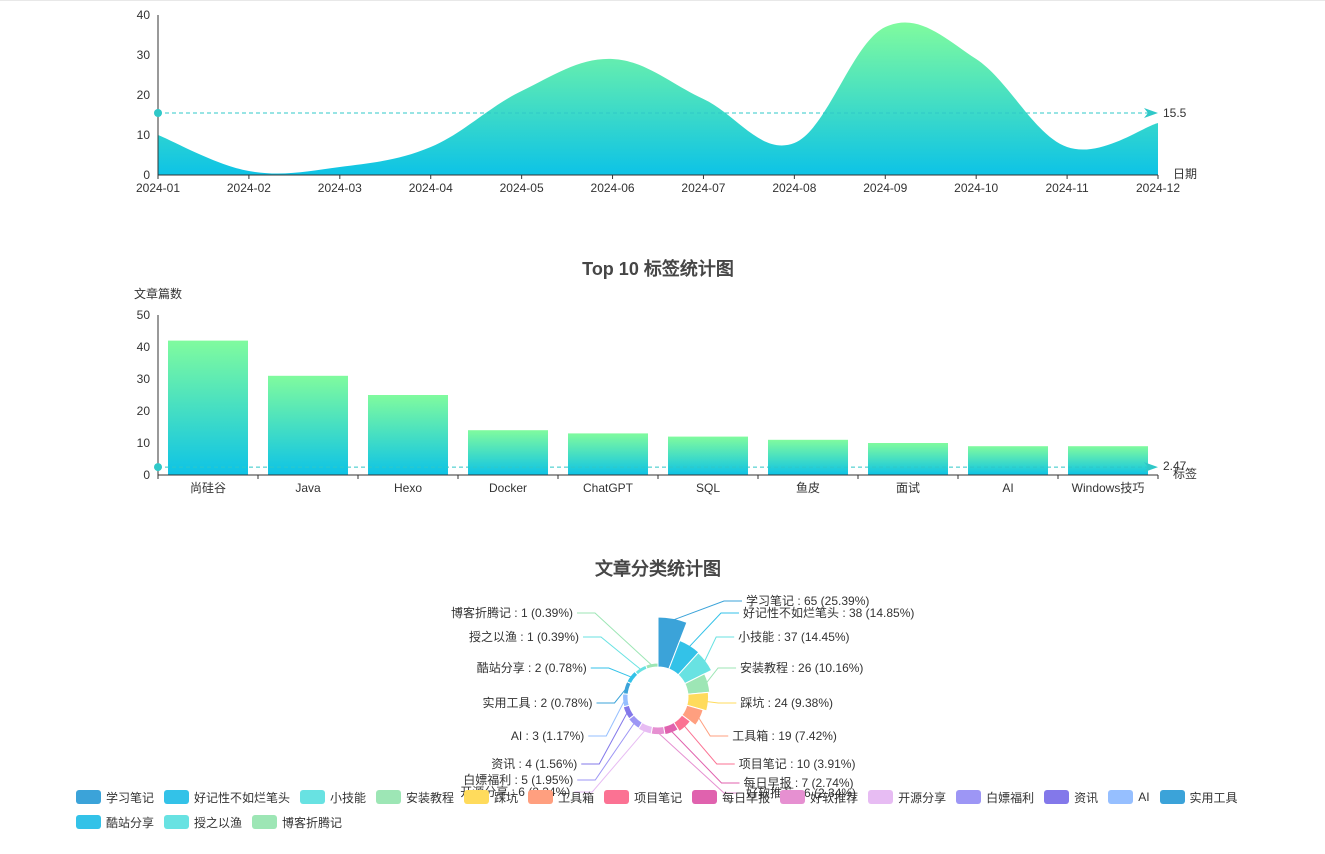 Image resolution: width=1325 pixels, height=854 pixels. I want to click on legend-label: 开源分享, so click(922, 797).